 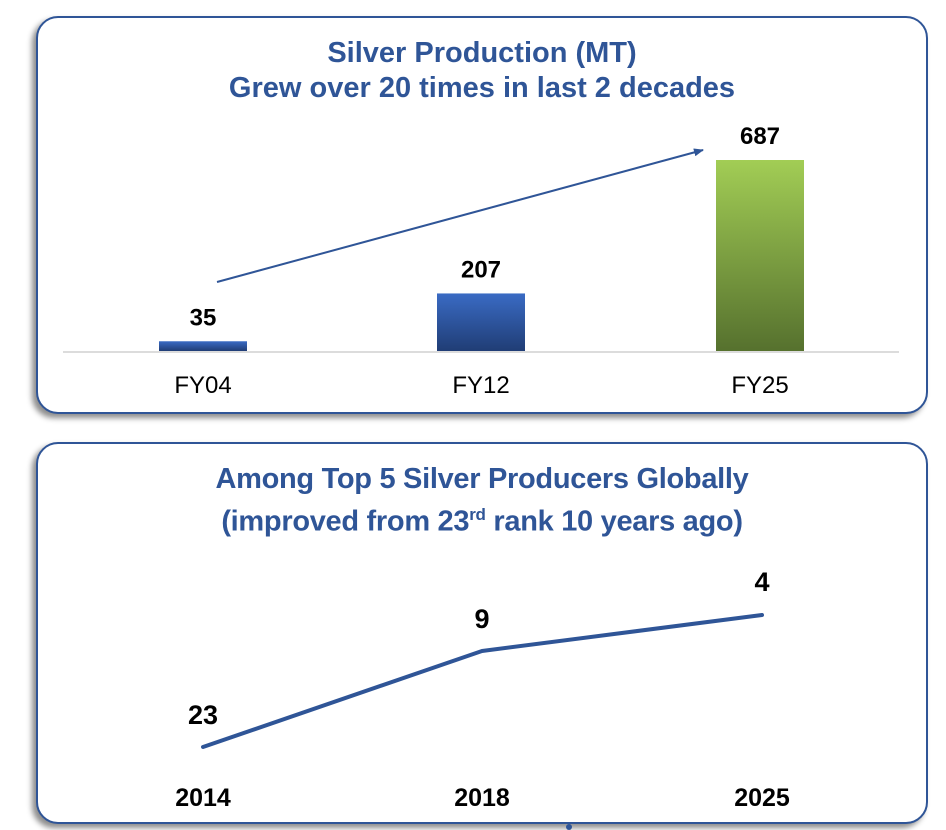 What do you see at coordinates (759, 385) in the screenshot?
I see `x-tick-label: FY25` at bounding box center [759, 385].